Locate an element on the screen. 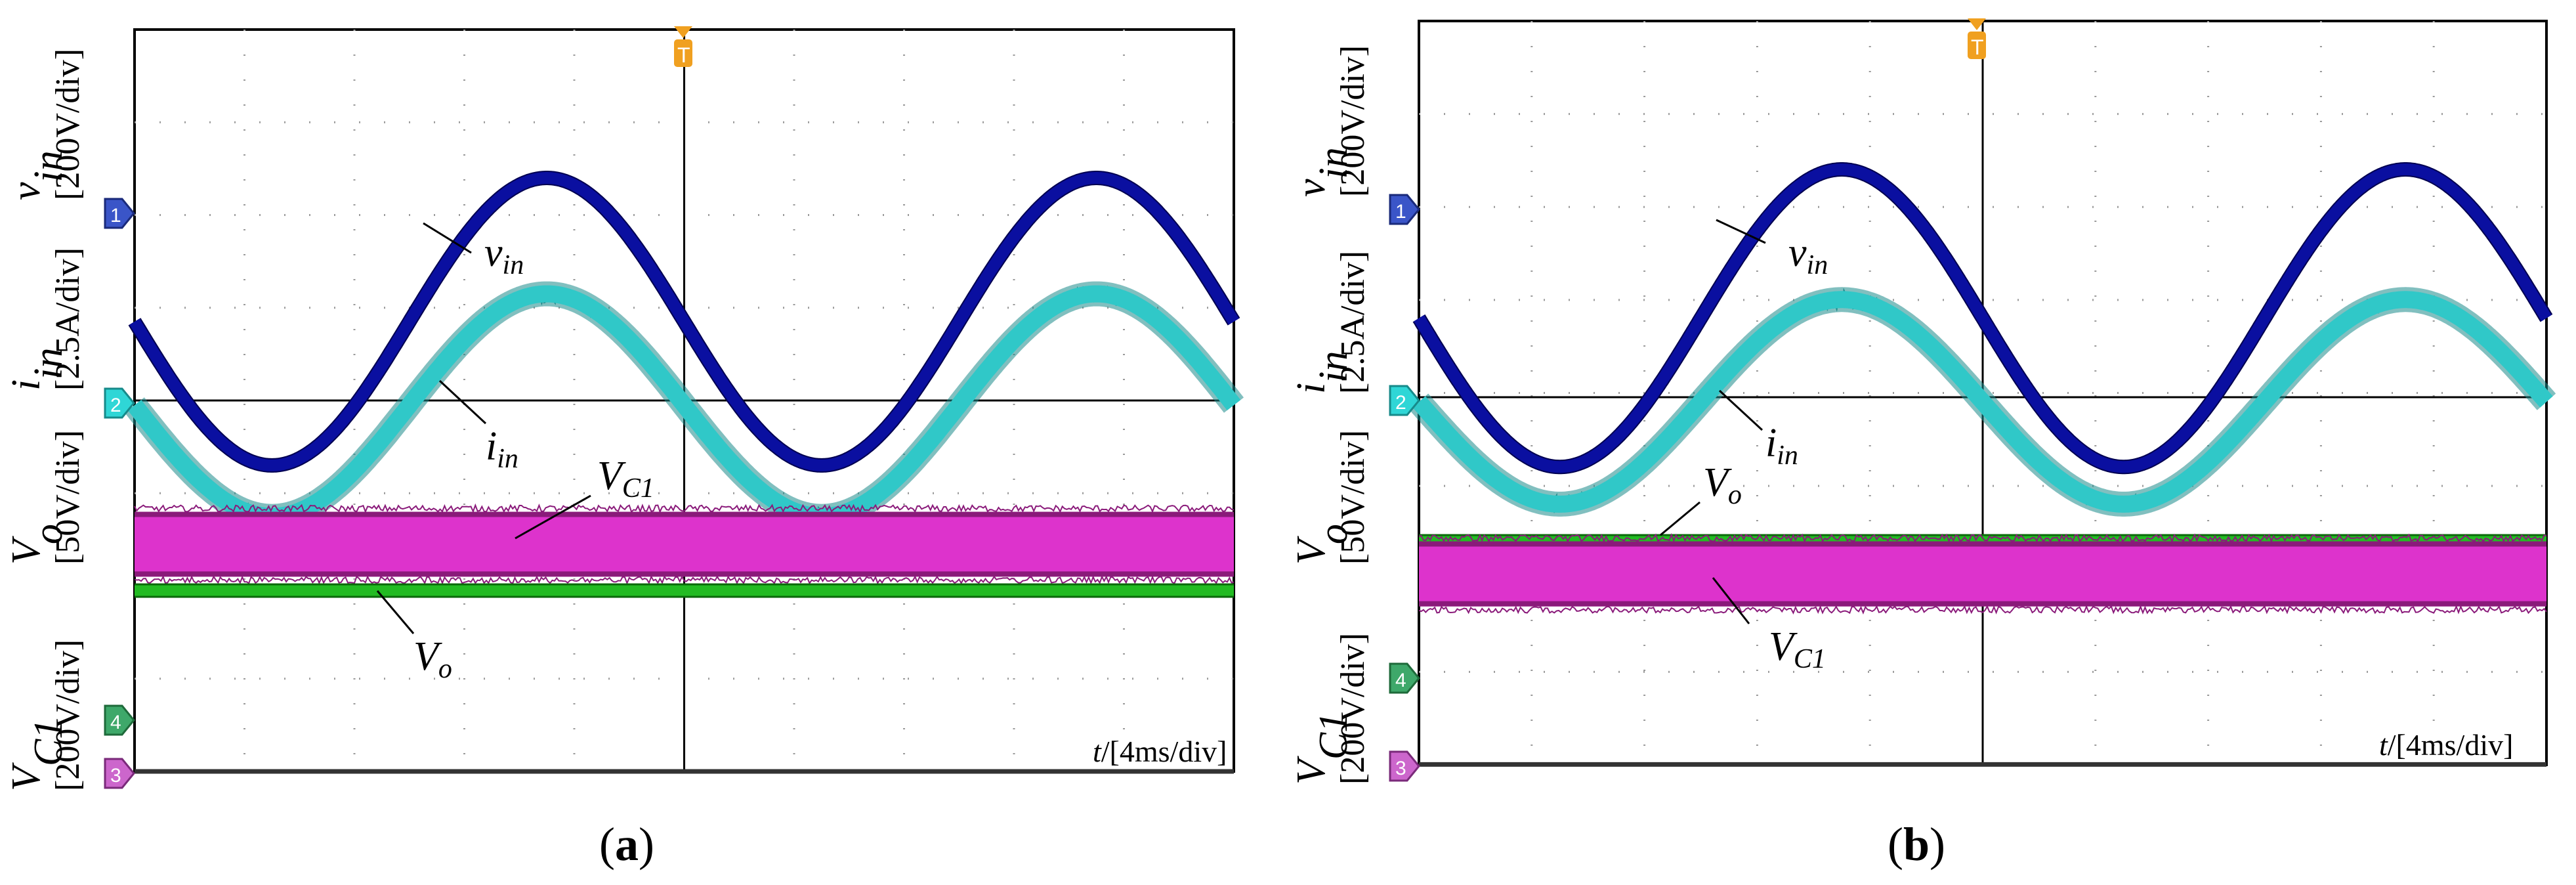  channel-marker-1-b: 1 is located at coordinates (1404, 209).